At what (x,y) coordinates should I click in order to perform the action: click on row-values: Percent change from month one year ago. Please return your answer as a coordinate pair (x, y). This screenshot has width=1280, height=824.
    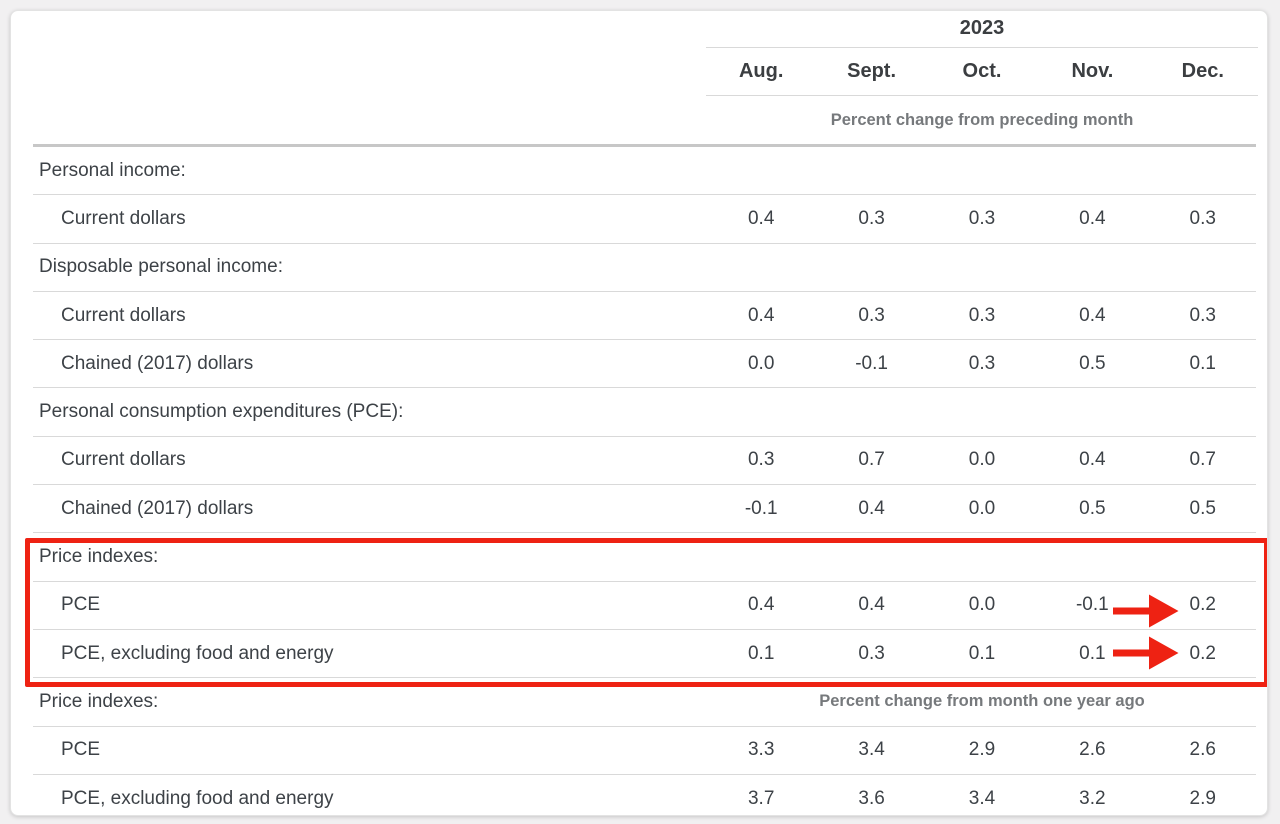
    Looking at the image, I should click on (982, 701).